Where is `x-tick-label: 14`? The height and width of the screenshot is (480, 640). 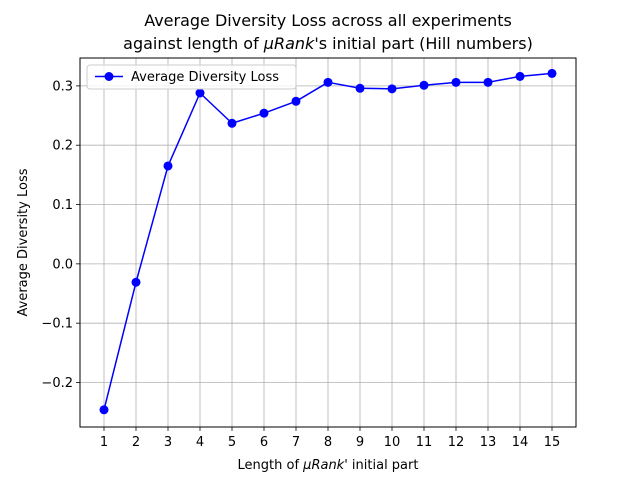
x-tick-label: 14 is located at coordinates (520, 442).